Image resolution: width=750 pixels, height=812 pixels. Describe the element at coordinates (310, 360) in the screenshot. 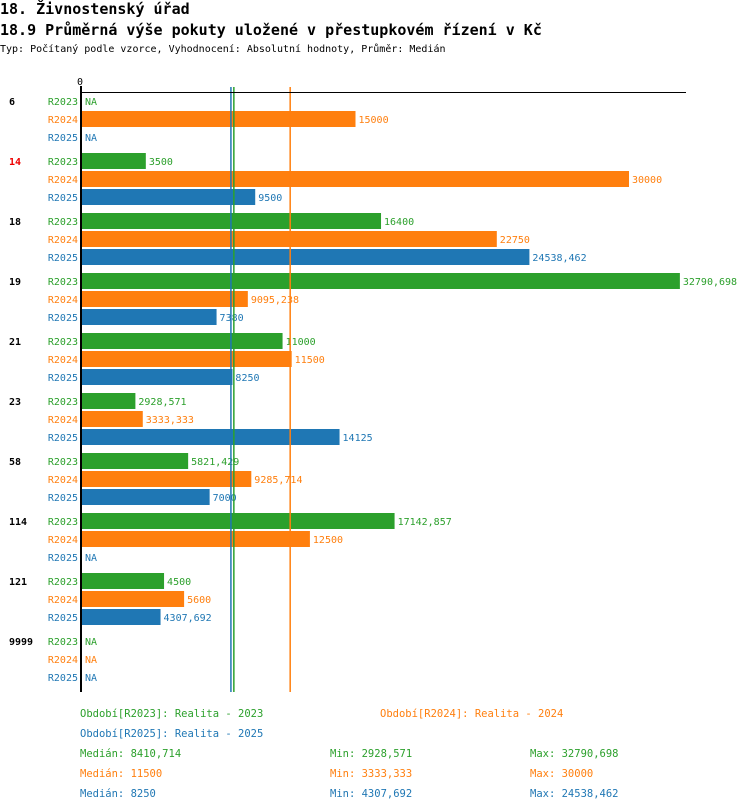

I see `bar-value-label: 11500` at that location.